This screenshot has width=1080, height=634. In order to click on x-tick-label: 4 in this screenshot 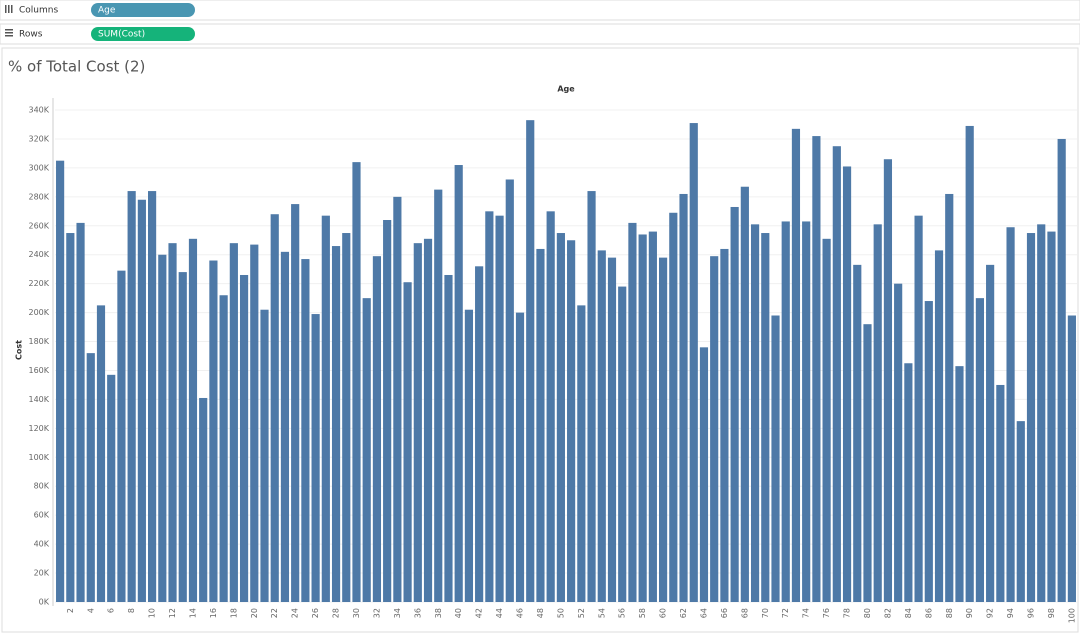, I will do `click(90, 610)`.